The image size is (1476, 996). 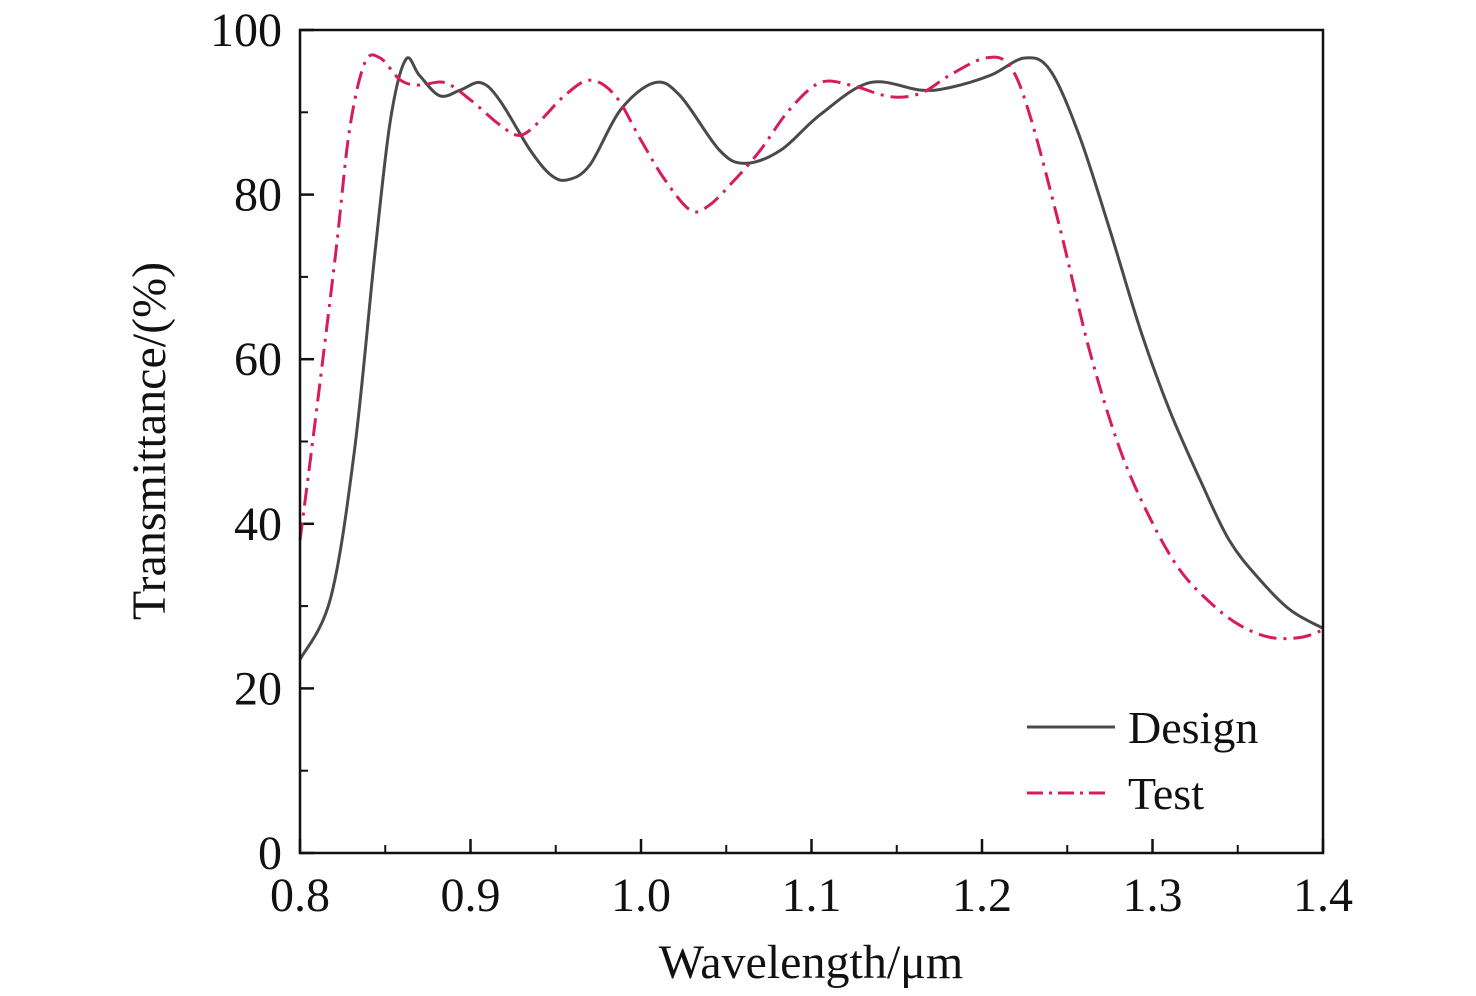 I want to click on y-tick-label: 20, so click(x=258, y=688).